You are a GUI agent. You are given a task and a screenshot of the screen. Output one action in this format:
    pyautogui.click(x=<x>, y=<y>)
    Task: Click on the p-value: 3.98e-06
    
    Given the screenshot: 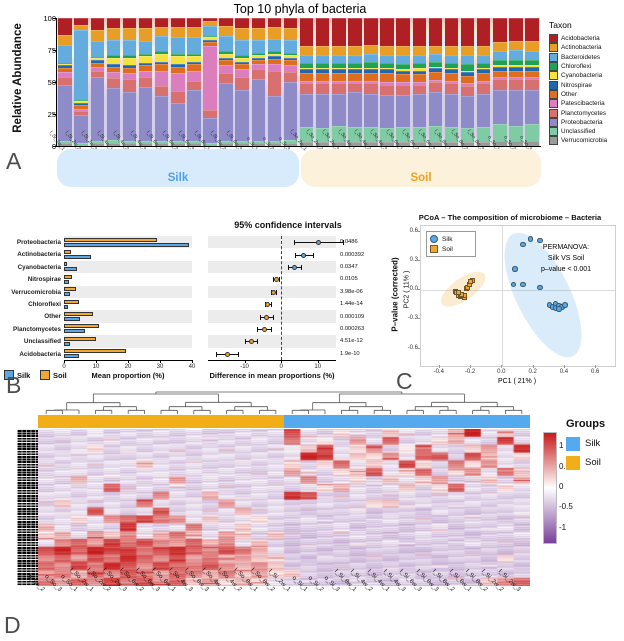 What is the action you would take?
    pyautogui.click(x=351, y=291)
    